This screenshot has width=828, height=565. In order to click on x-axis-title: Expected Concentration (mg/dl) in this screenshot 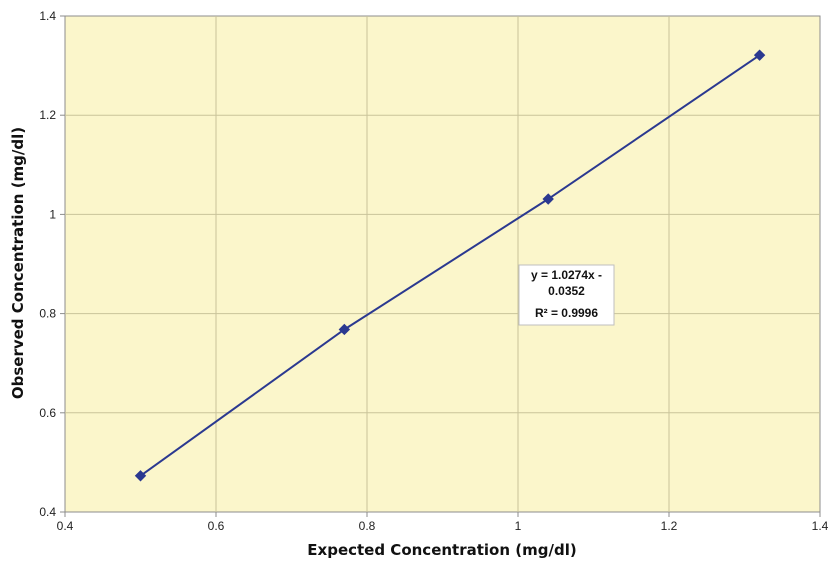, I will do `click(441, 550)`.